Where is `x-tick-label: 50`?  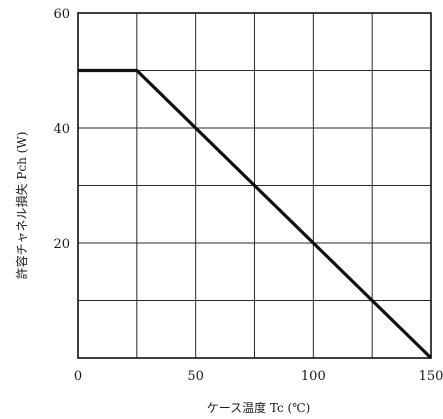
x-tick-label: 50 is located at coordinates (195, 376).